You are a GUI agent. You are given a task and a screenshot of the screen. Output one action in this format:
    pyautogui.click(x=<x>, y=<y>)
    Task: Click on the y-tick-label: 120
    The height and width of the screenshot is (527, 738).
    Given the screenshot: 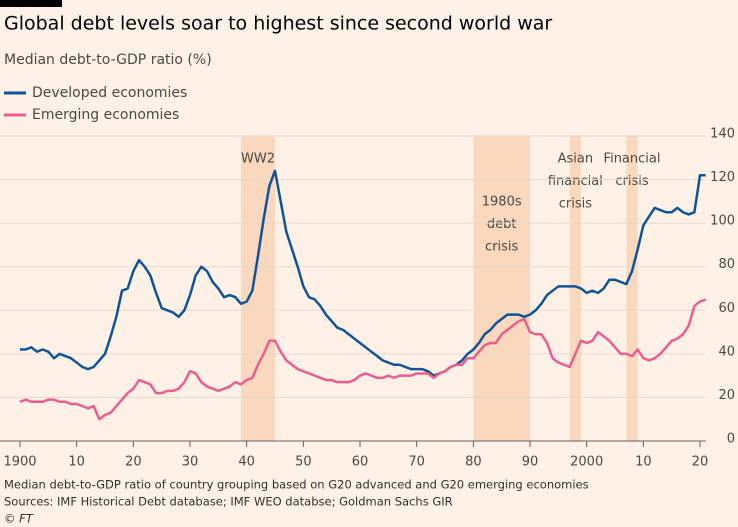 What is the action you would take?
    pyautogui.click(x=722, y=177)
    